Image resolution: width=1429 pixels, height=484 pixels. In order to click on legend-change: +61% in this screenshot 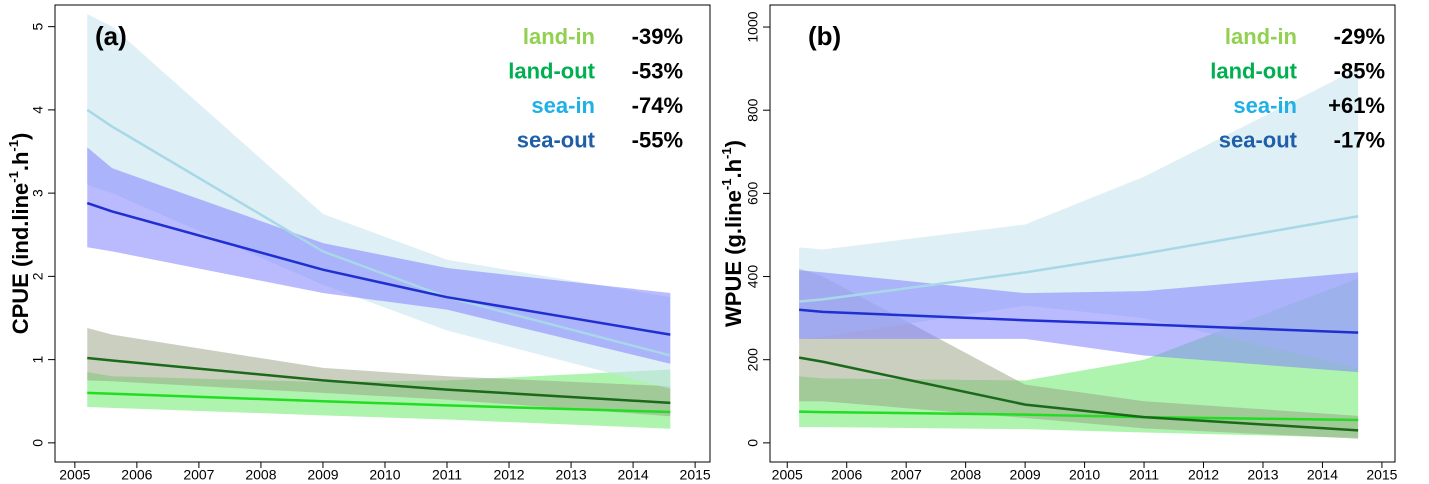, I will do `click(1356, 105)`.